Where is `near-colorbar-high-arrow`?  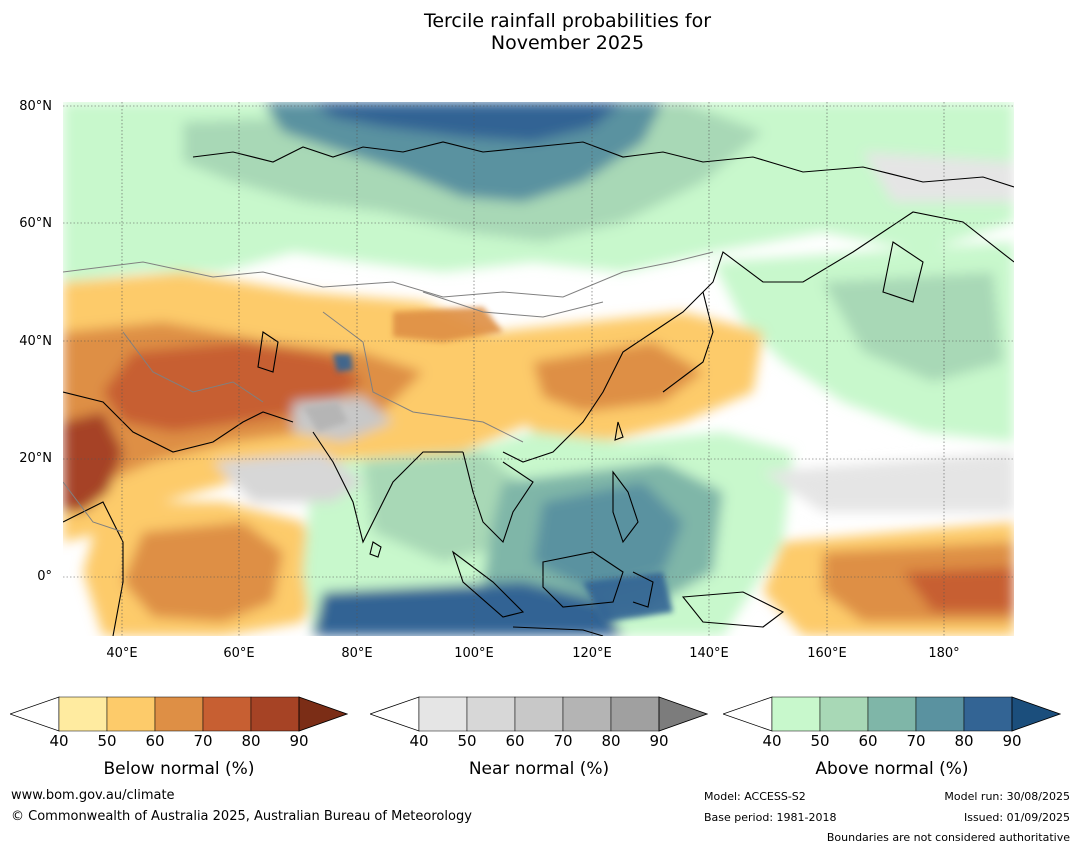
near-colorbar-high-arrow is located at coordinates (683, 714).